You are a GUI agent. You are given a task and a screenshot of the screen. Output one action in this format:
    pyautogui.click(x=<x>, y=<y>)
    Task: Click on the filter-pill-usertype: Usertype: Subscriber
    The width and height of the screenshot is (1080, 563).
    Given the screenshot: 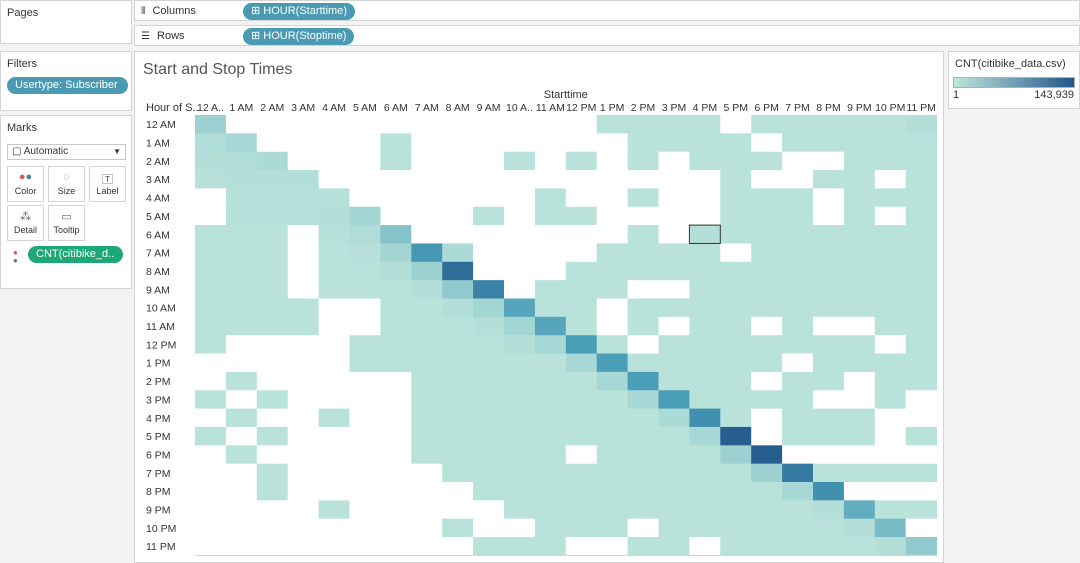 What is the action you would take?
    pyautogui.click(x=67, y=85)
    